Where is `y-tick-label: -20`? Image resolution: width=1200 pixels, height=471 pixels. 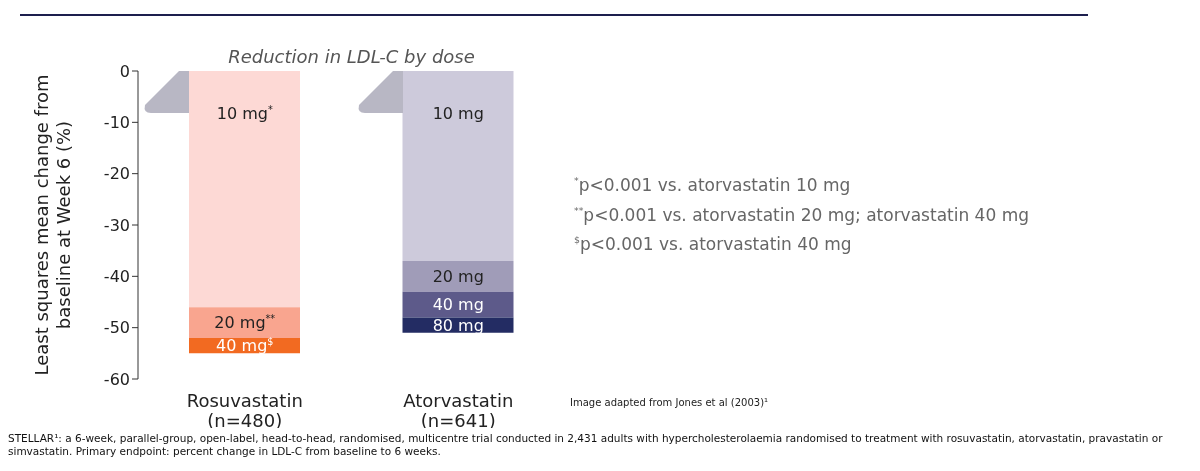
y-tick-label: -20 is located at coordinates (116, 174).